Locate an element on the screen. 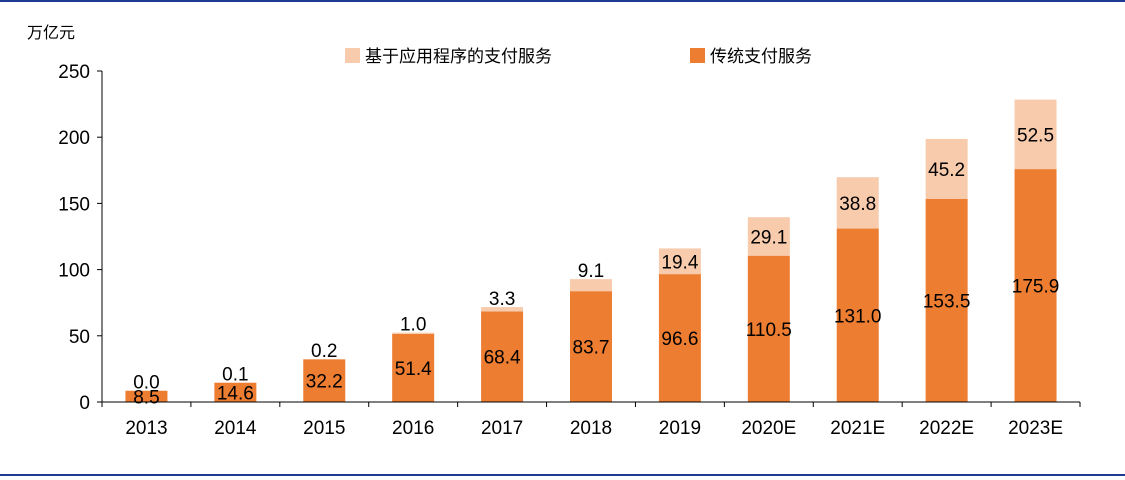 The width and height of the screenshot is (1125, 480). data-label-app-payment: 19.4 is located at coordinates (679, 262).